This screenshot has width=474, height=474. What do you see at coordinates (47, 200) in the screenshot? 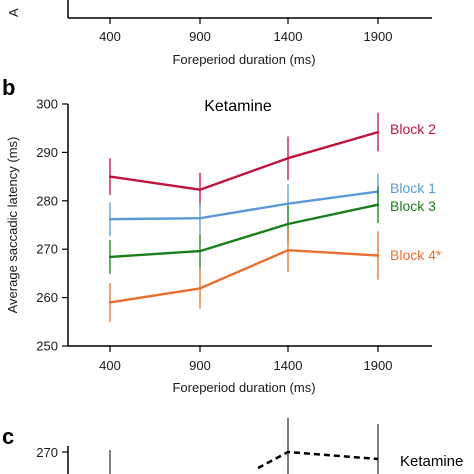
I see `panel-b-y-tick-label: 280` at bounding box center [47, 200].